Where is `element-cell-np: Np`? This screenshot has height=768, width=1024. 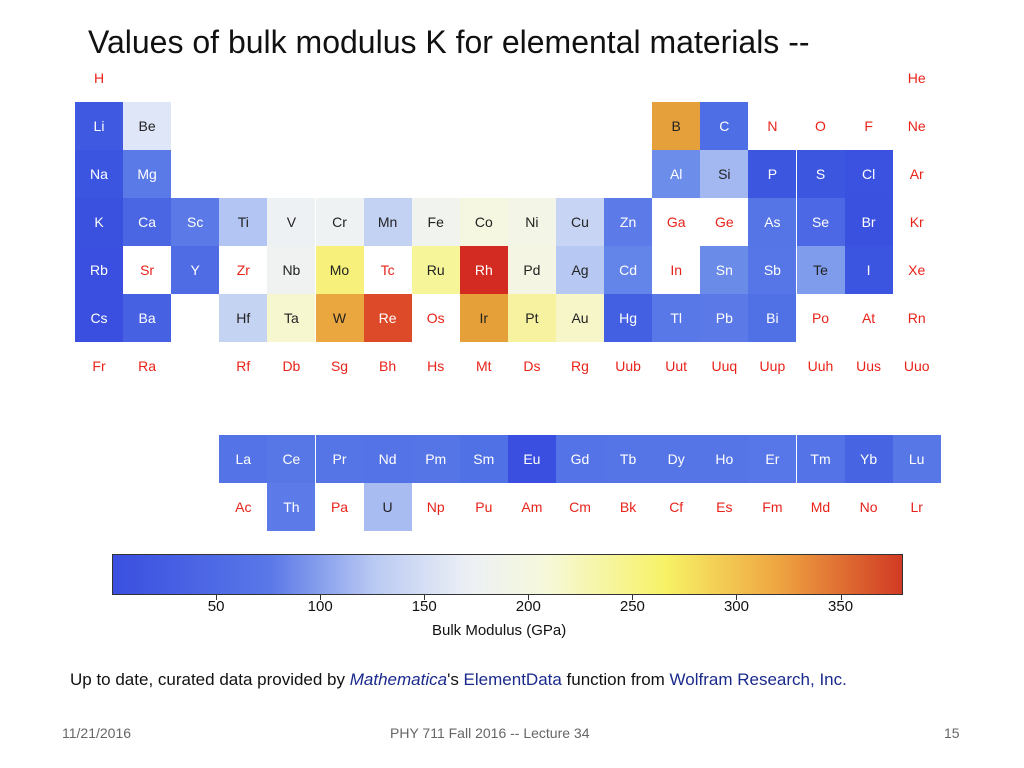 element-cell-np: Np is located at coordinates (435, 507).